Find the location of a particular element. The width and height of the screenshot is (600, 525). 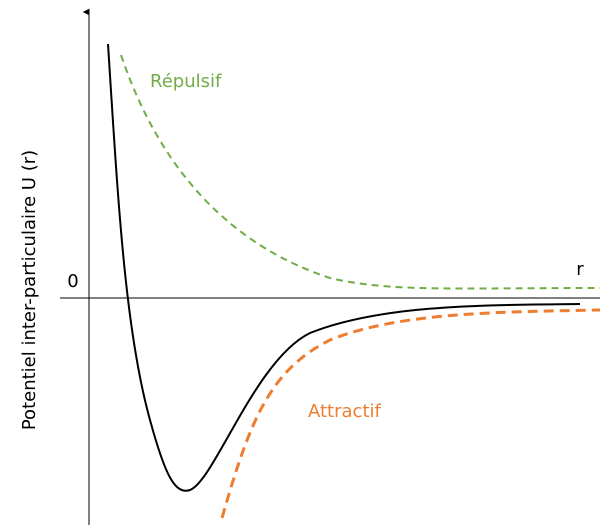

origin-label: 0 is located at coordinates (72, 281).